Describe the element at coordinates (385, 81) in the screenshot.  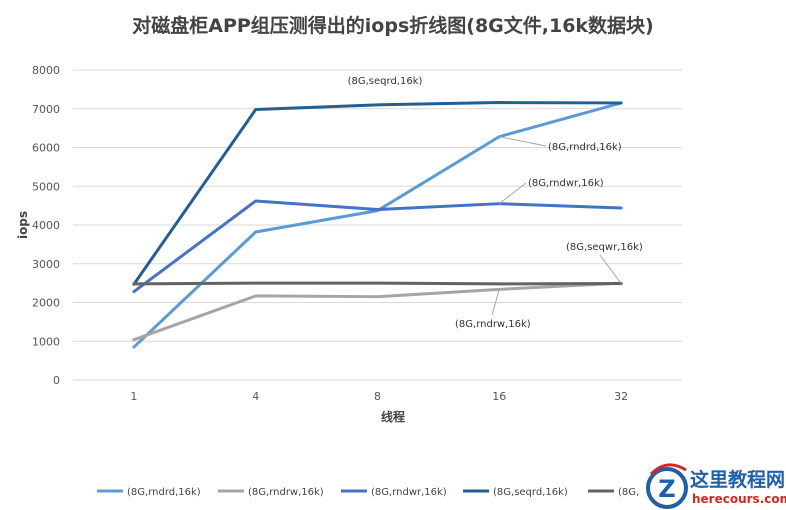
I see `annotation-label: (8G,seqrd,16k)` at that location.